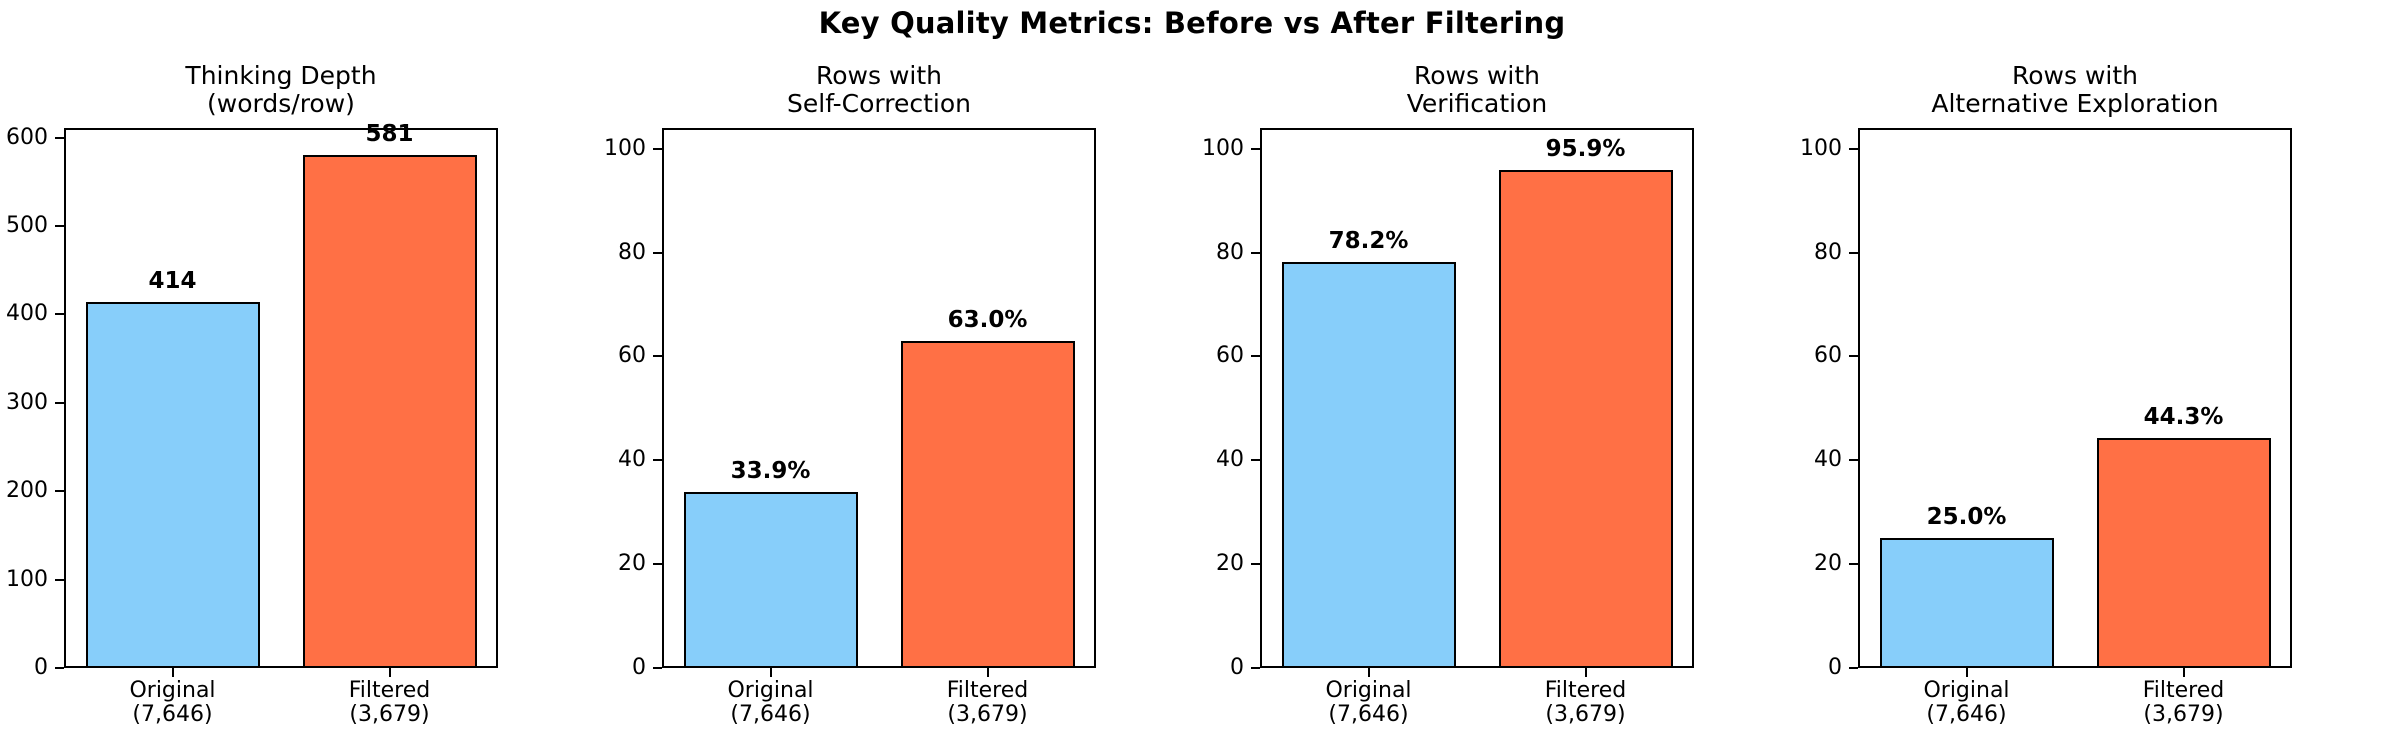  I want to click on y-tick-label: 400, so click(27, 314).